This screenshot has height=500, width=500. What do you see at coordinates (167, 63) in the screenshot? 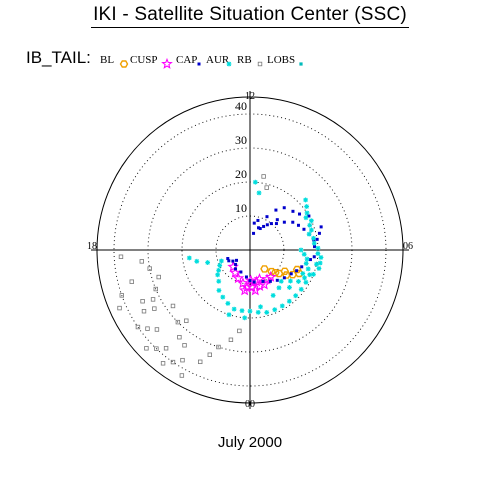
I see `legend-marker-cusp` at bounding box center [167, 63].